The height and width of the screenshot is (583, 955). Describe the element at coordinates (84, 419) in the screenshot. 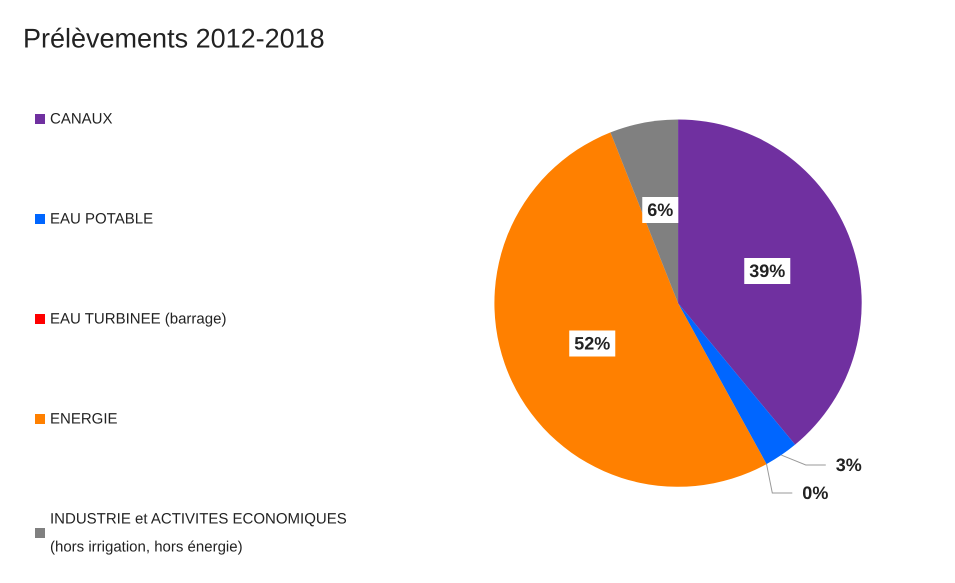

I see `legend-label: ENERGIE` at that location.